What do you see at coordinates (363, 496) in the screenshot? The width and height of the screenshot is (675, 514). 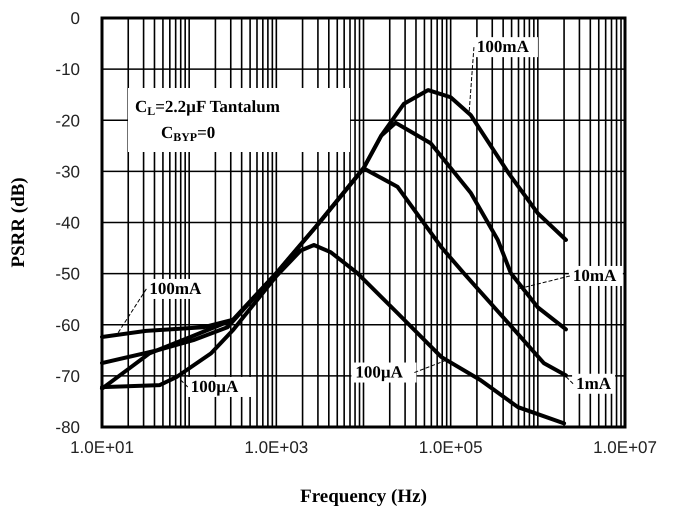 I see `x-axis-title: Frequency (Hz)` at bounding box center [363, 496].